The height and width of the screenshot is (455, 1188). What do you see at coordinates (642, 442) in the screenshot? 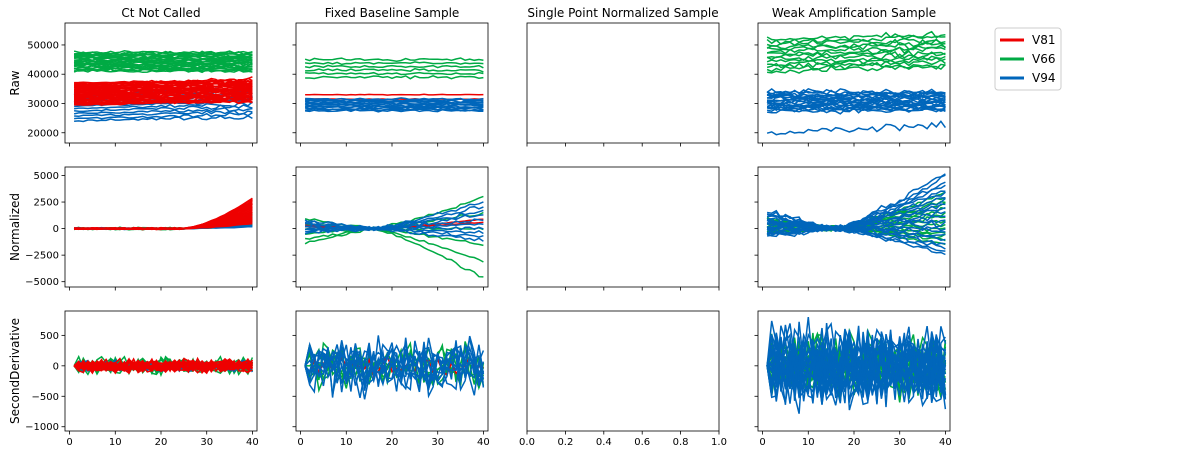
I see `x-tick-label: 0.6` at bounding box center [642, 442].